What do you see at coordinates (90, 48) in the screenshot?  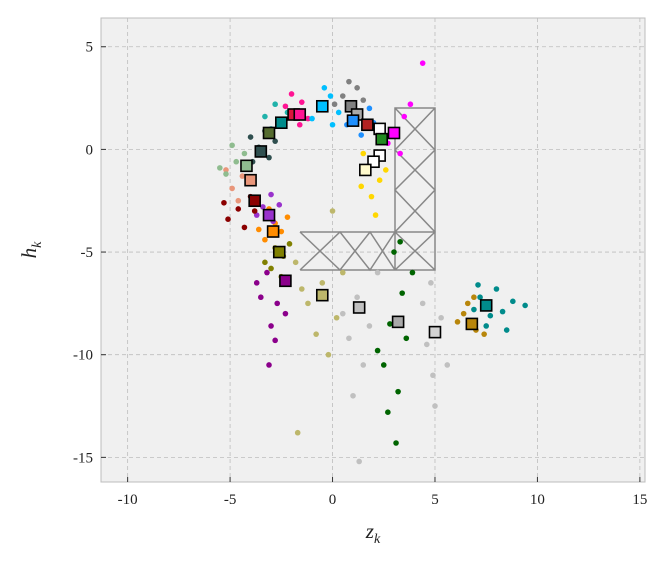 I see `y-tick-label: 5` at bounding box center [90, 48].